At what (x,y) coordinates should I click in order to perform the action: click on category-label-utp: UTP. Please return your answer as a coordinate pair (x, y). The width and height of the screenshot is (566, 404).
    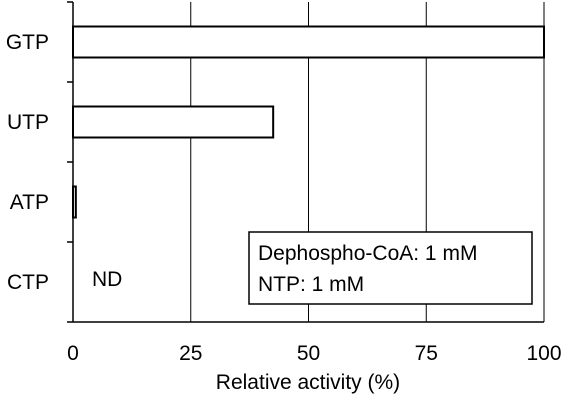
    Looking at the image, I should click on (28, 122).